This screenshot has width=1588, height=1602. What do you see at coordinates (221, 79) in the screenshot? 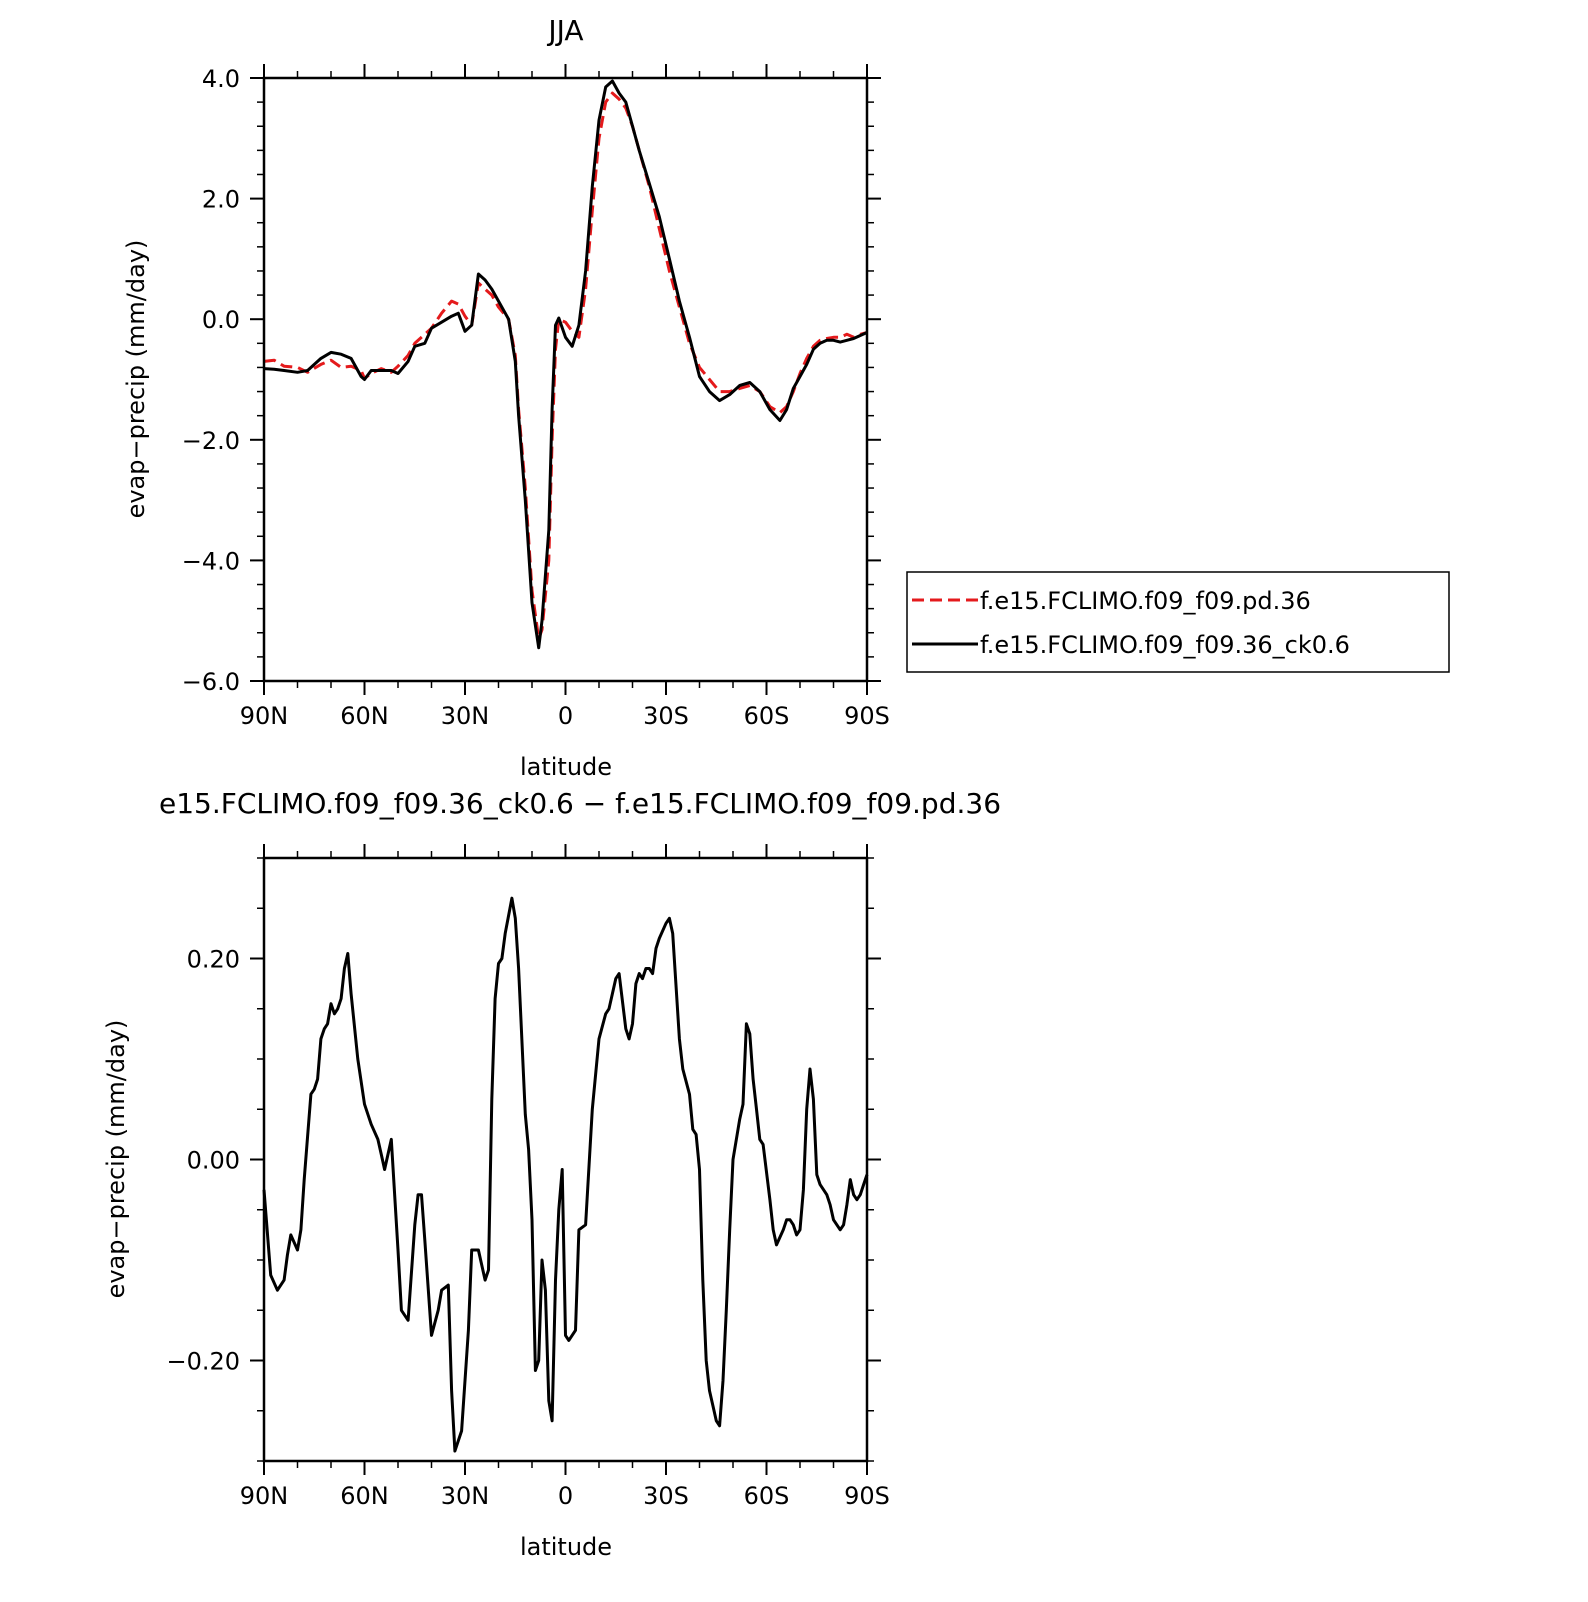
I see `y-tick-label: 4.0` at bounding box center [221, 79].